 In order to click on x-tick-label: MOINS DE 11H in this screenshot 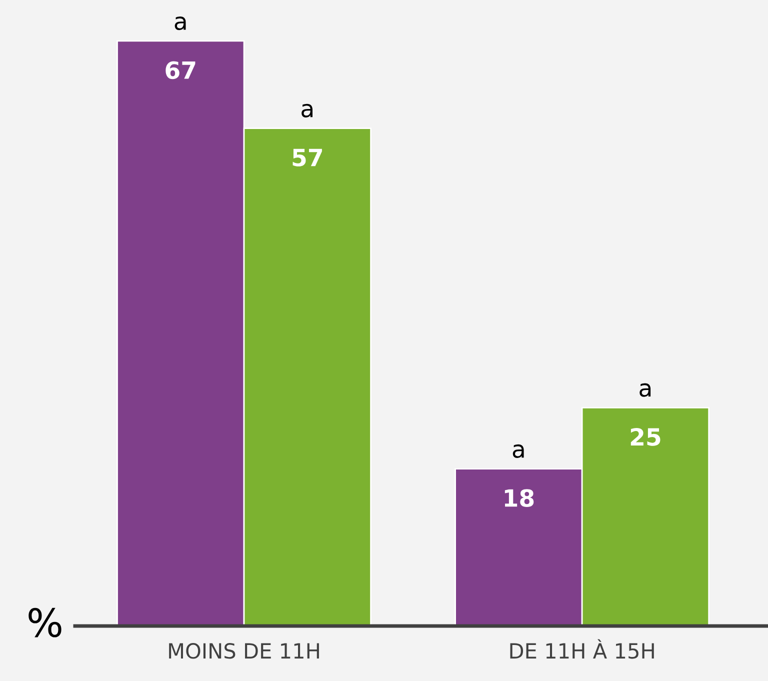, I will do `click(244, 651)`.